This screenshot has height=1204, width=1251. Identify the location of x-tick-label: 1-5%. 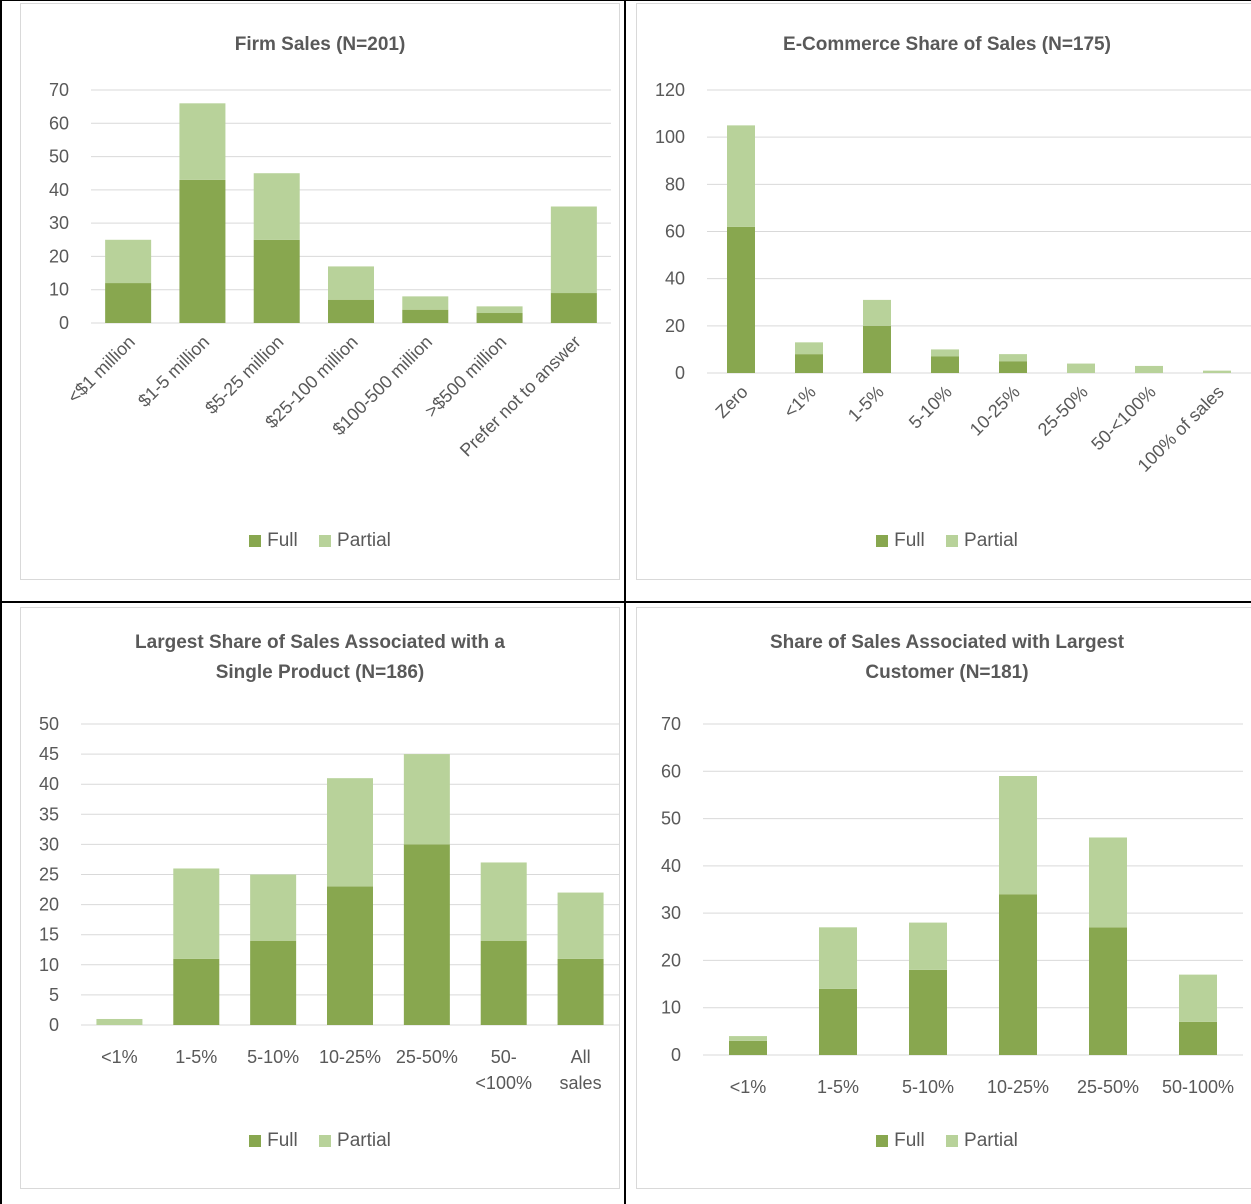
(838, 1087).